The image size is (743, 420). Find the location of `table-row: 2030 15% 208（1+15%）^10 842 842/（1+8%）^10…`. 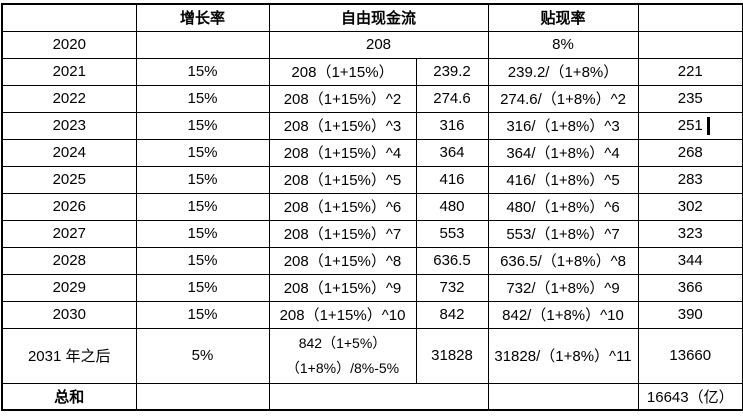

table-row: 2030 15% 208（1+15%）^10 842 842/（1+8%）^10… is located at coordinates (372, 314).